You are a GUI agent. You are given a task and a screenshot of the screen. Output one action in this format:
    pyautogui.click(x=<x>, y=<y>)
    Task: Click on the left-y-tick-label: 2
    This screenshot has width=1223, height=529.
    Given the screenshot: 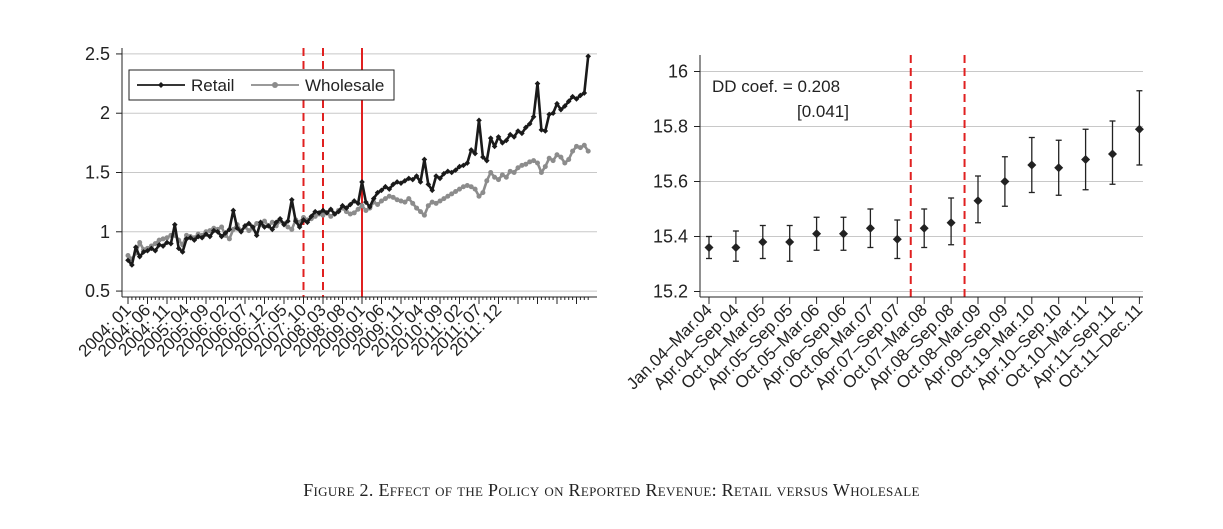 What is the action you would take?
    pyautogui.click(x=105, y=113)
    